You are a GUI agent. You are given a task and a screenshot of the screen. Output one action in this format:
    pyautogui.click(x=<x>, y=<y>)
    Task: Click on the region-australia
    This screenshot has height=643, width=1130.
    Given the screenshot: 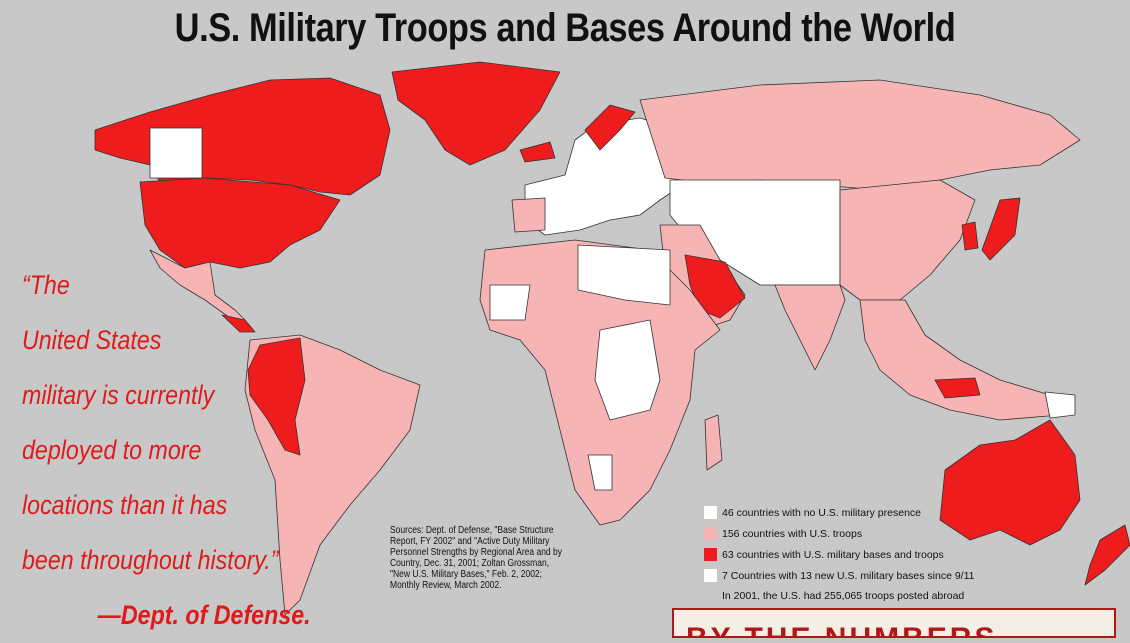 What is the action you would take?
    pyautogui.click(x=1010, y=482)
    